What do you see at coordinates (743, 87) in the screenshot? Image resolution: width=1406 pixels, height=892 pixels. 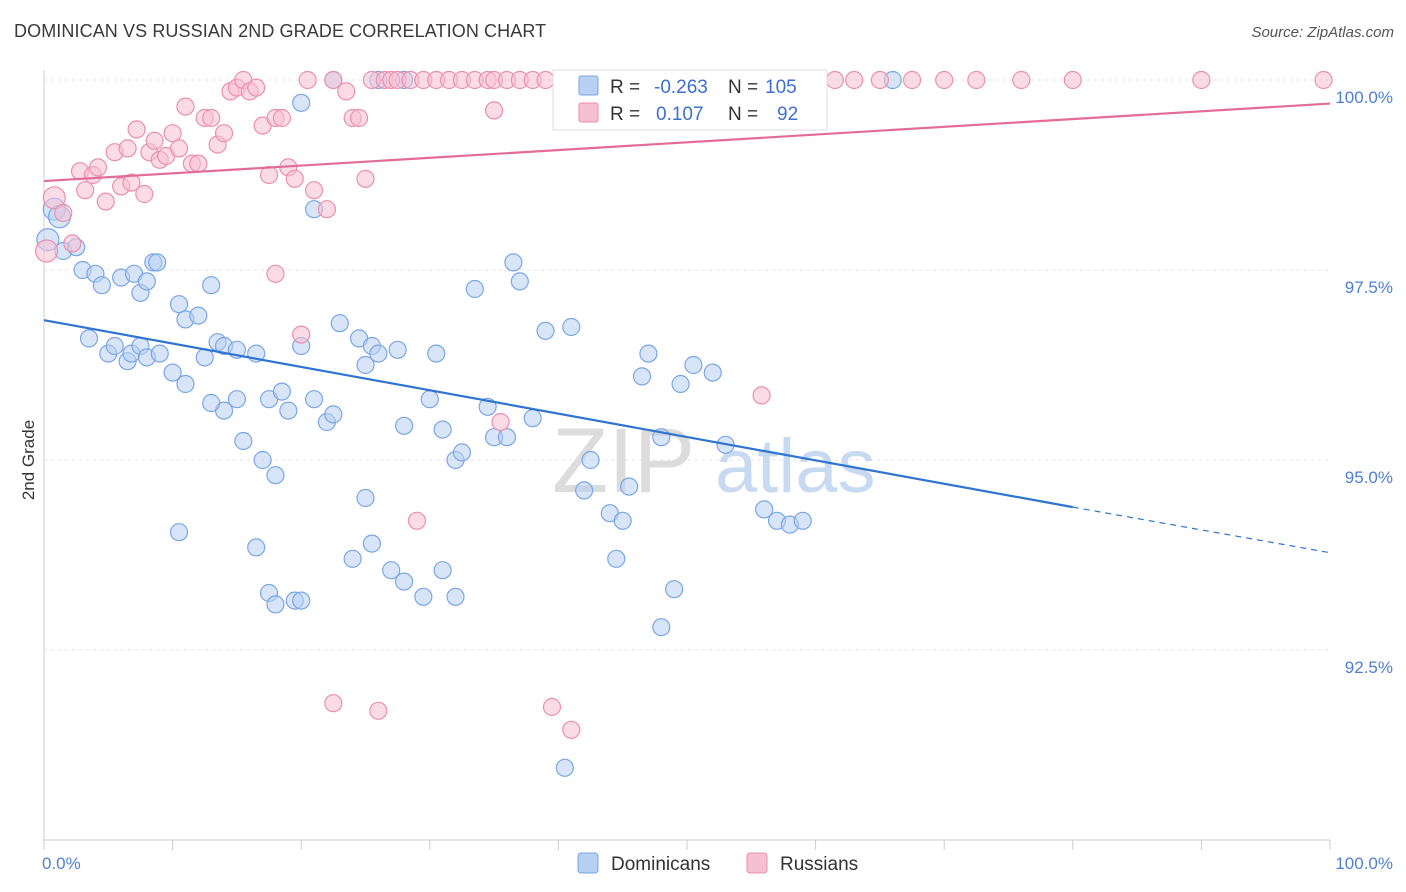 I see `legend-n-label-0: N =` at bounding box center [743, 87].